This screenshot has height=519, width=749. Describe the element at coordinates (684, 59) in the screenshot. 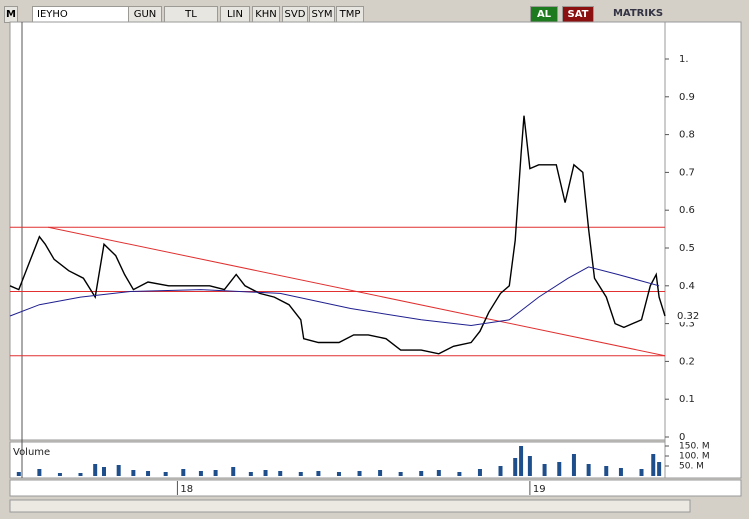

I see `y-tick-label: 1.` at that location.